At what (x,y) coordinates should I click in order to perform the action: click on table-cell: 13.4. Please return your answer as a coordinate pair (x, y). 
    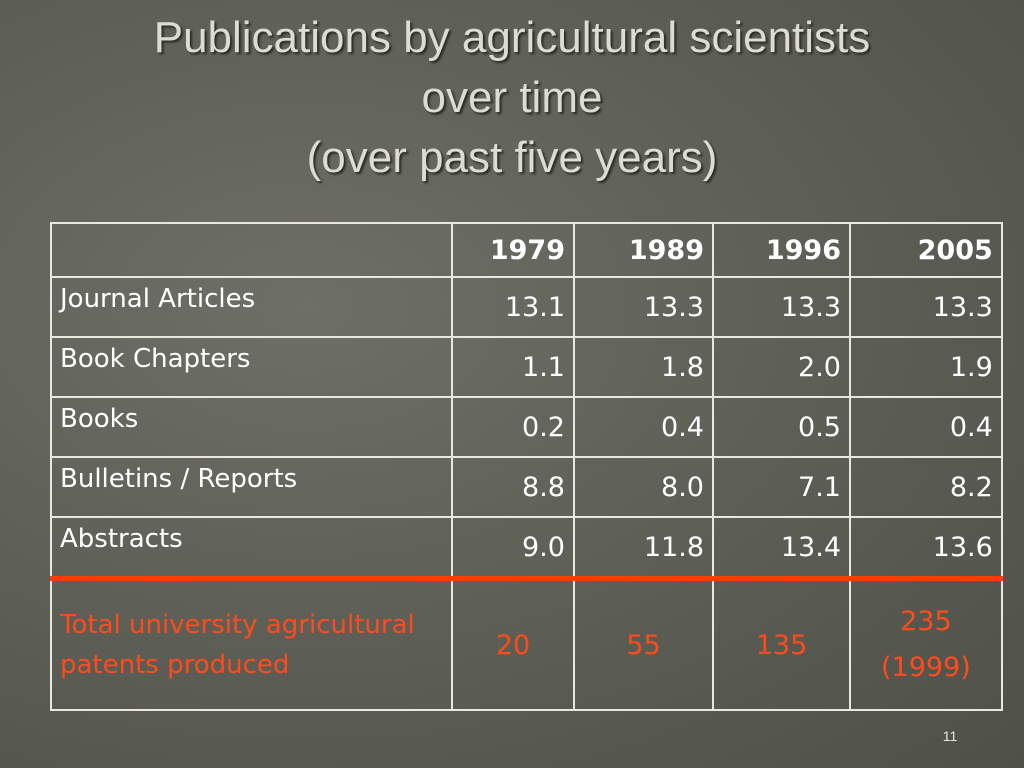
    Looking at the image, I should click on (781, 548).